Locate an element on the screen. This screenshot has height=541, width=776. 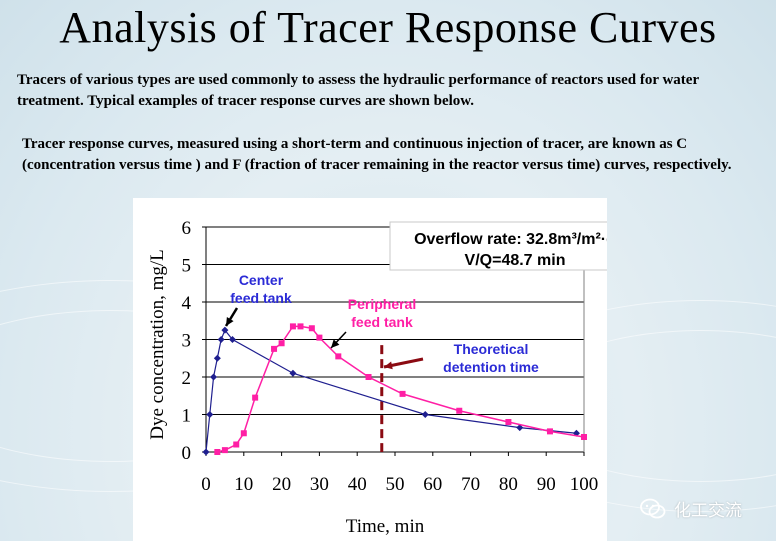
theoretical-time-label: Theoretical detention time is located at coordinates (491, 358).